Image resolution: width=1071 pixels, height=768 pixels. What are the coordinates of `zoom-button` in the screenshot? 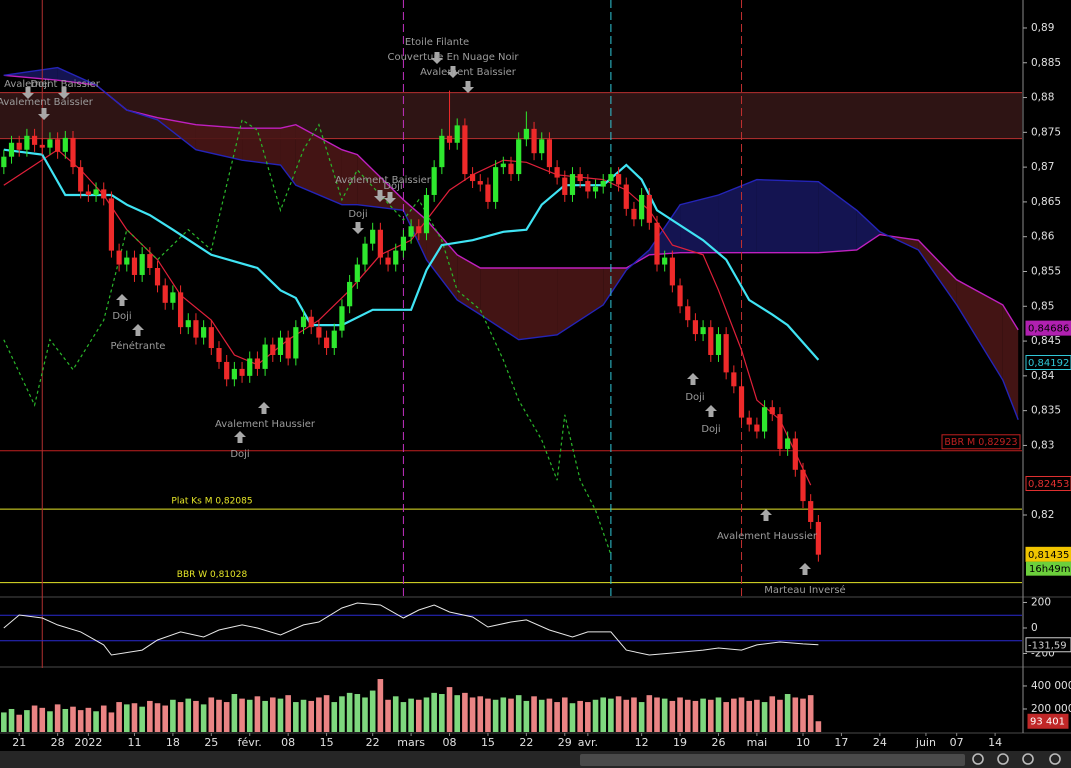 It's located at (978, 759).